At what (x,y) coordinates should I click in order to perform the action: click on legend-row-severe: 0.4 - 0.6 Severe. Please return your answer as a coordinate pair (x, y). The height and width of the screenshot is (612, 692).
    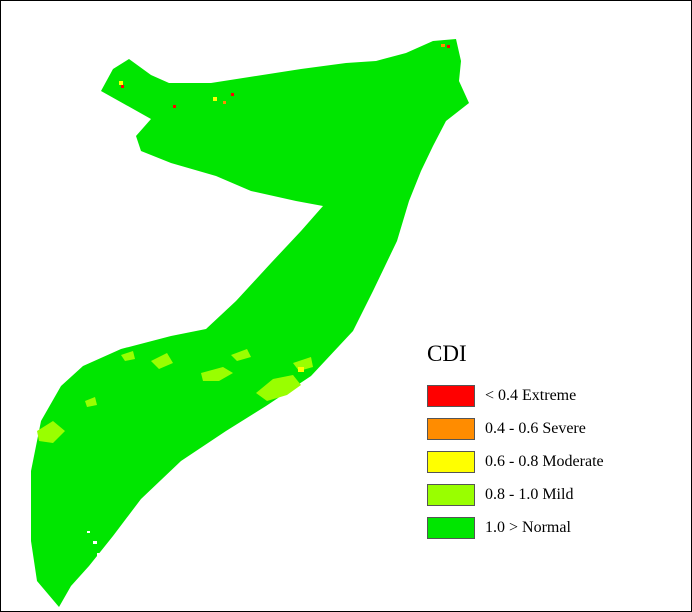
    Looking at the image, I should click on (547, 428).